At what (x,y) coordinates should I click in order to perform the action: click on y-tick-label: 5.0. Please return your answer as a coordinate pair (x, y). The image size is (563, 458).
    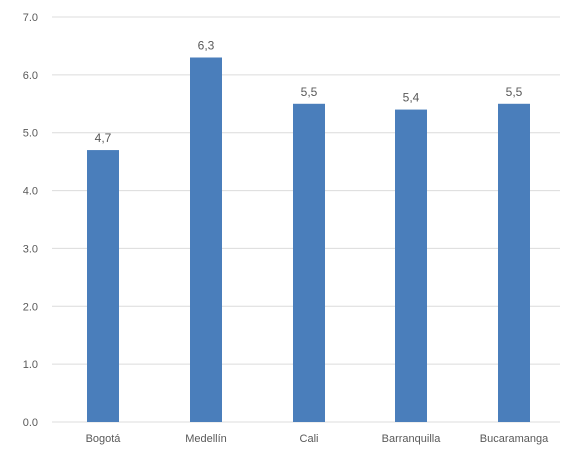
    Looking at the image, I should click on (30, 134).